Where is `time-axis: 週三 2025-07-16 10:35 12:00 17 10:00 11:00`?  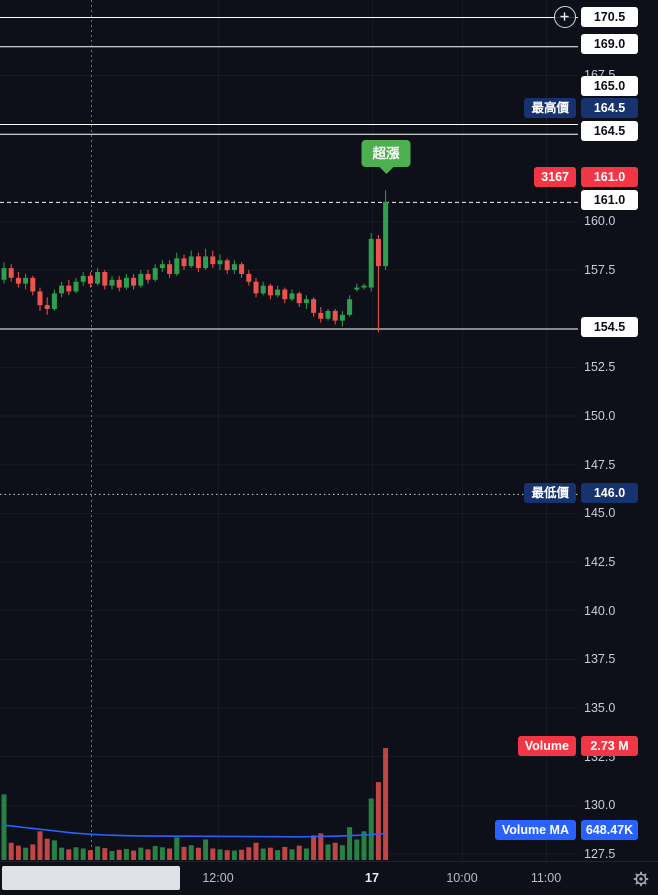 time-axis: 週三 2025-07-16 10:35 12:00 17 10:00 11:00 is located at coordinates (329, 878).